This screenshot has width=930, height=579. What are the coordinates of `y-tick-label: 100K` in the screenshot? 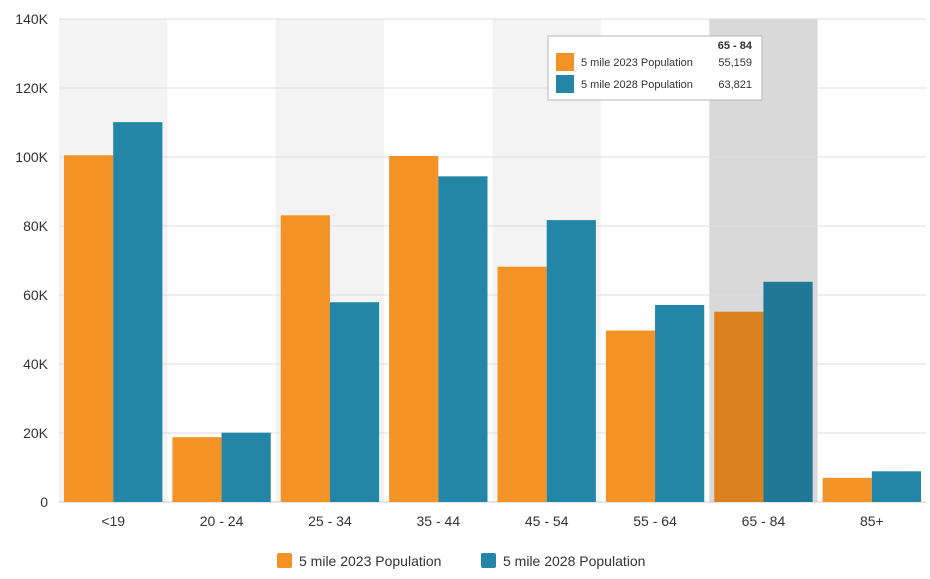 It's located at (31, 157).